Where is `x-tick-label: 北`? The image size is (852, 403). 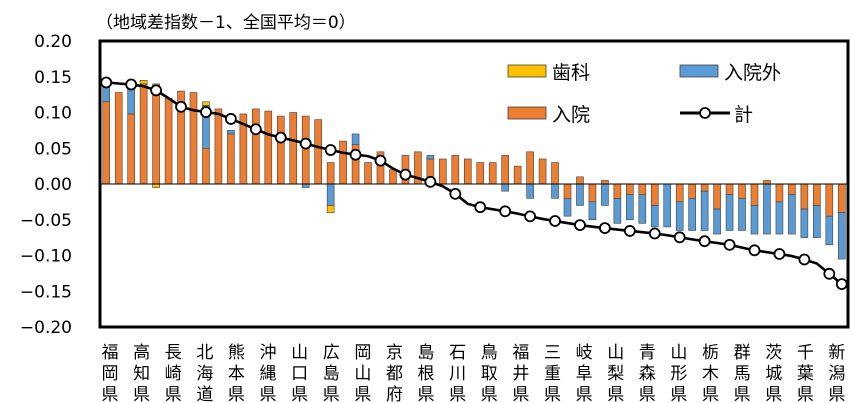
x-tick-label: 北 is located at coordinates (204, 353).